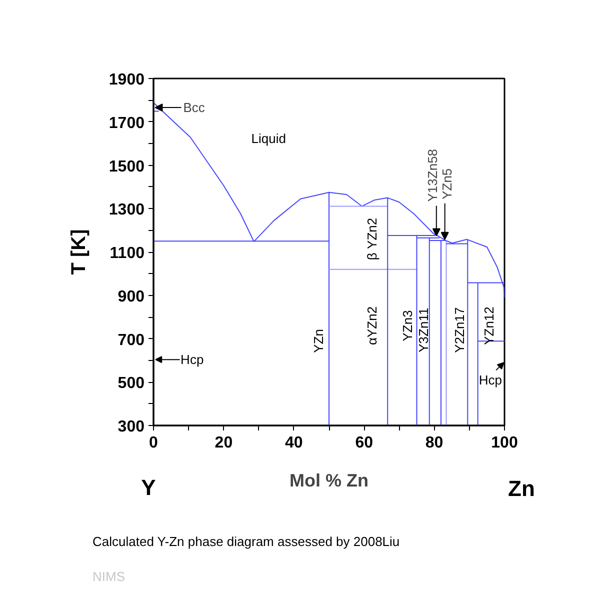 The width and height of the screenshot is (612, 608). I want to click on annotation: YZn3, so click(407, 326).